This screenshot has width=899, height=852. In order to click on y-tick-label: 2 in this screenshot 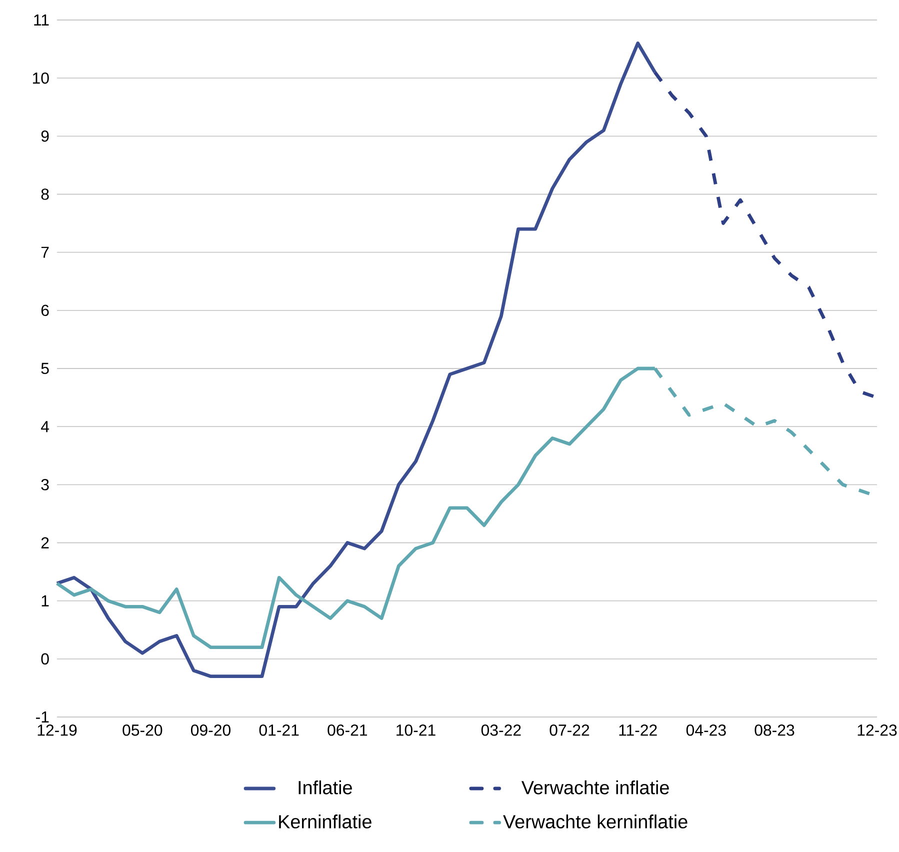, I will do `click(45, 542)`.